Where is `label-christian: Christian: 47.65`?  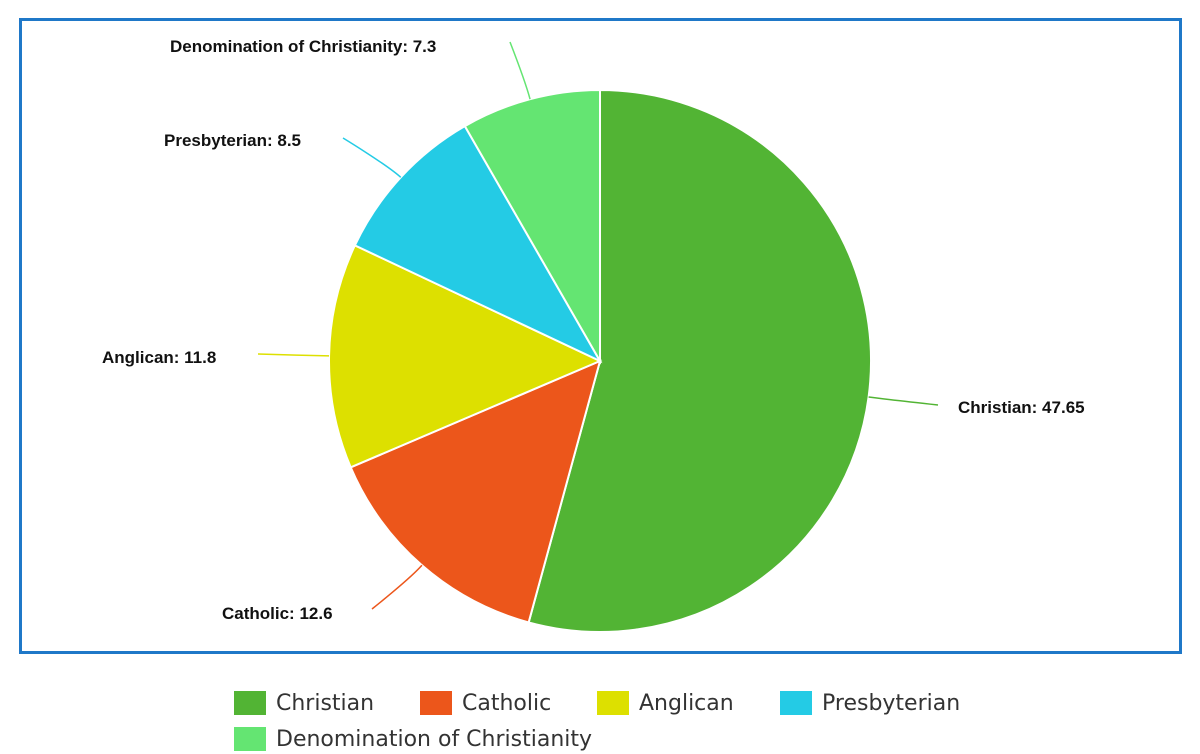
label-christian: Christian: 47.65 is located at coordinates (1021, 407).